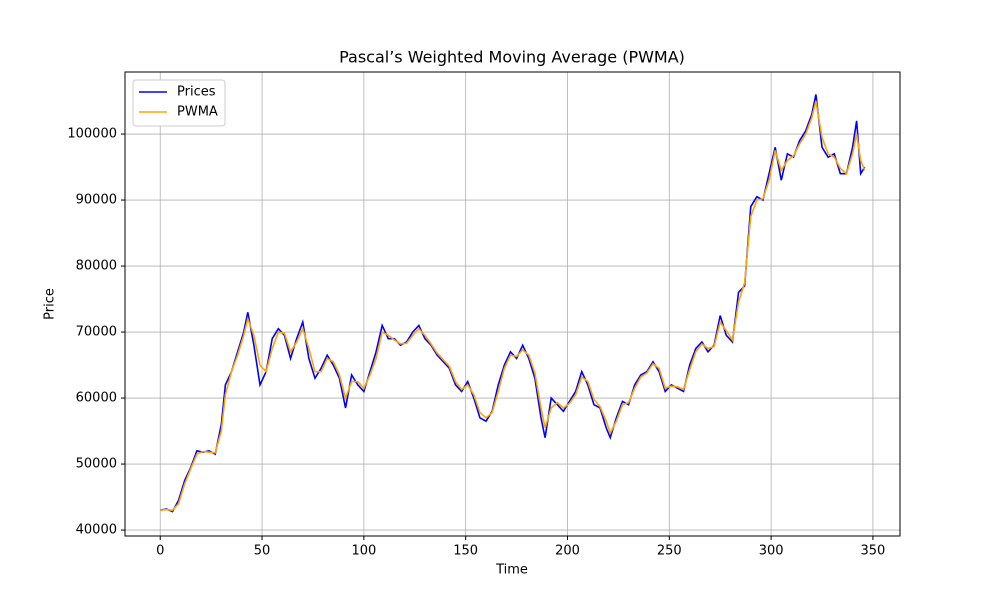 This screenshot has width=1000, height=604. I want to click on x-axis-label: Time, so click(511, 570).